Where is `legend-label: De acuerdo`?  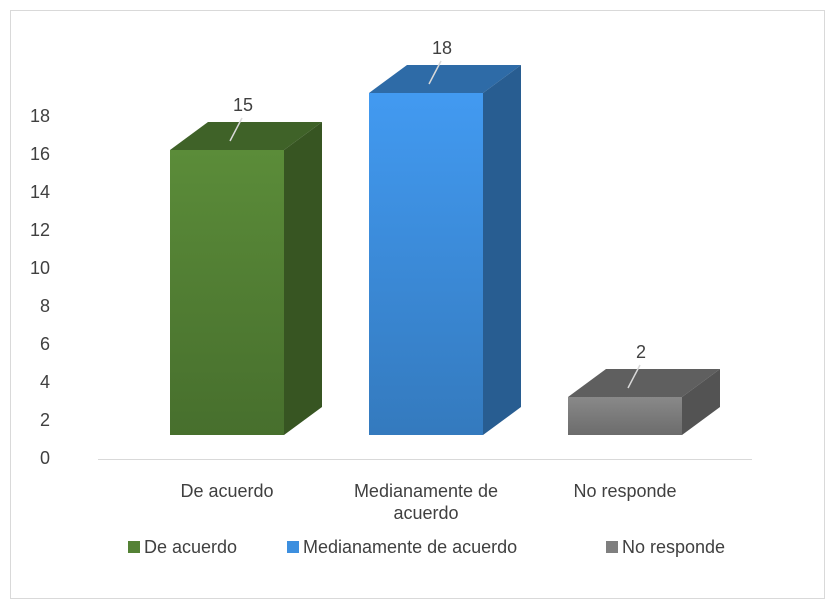 legend-label: De acuerdo is located at coordinates (190, 547).